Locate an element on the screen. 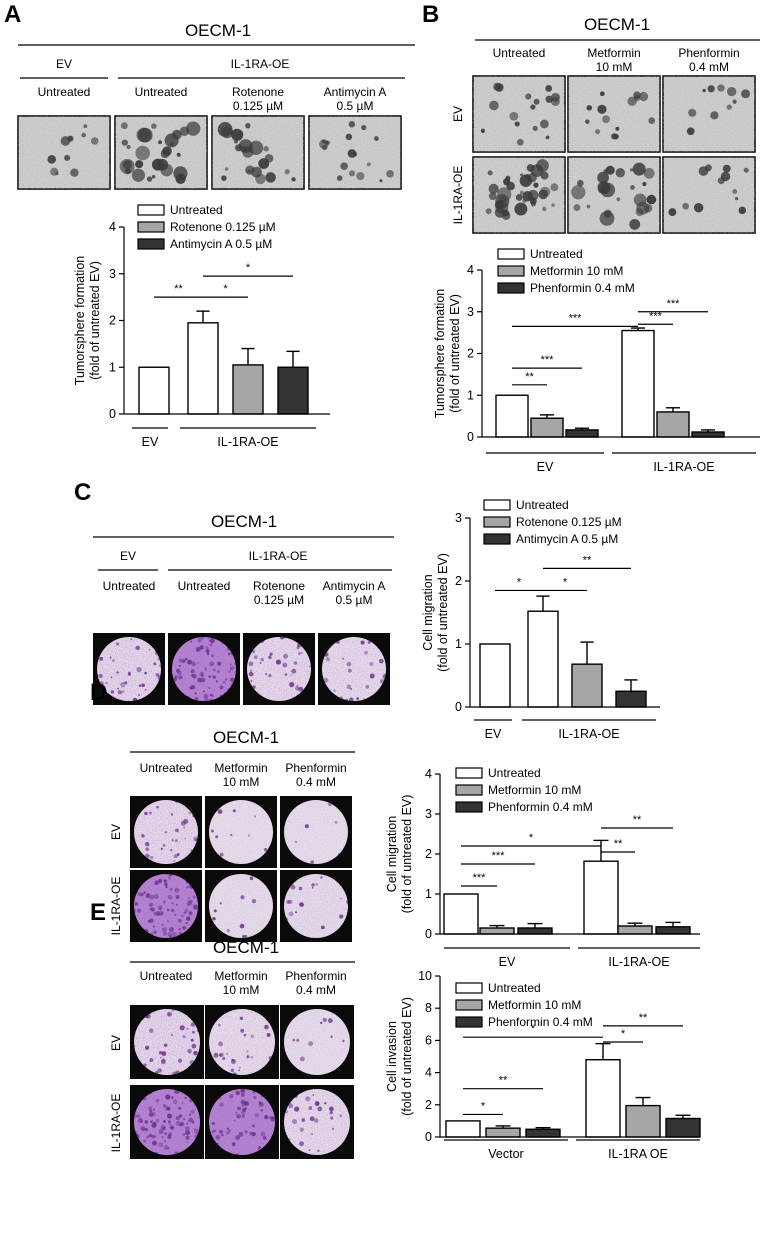 The width and height of the screenshot is (768, 1240). legend-label: Rotenone 0.125 µM is located at coordinates (569, 522).